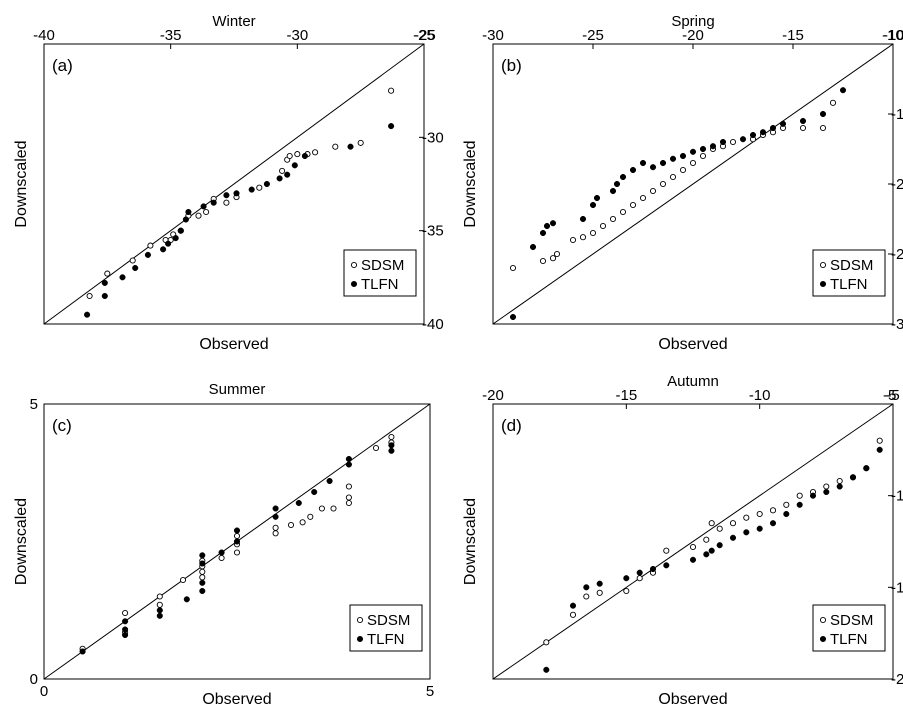 Image resolution: width=903 pixels, height=723 pixels. What do you see at coordinates (360, 639) in the screenshot?
I see `legend-marker-tlfn` at bounding box center [360, 639].